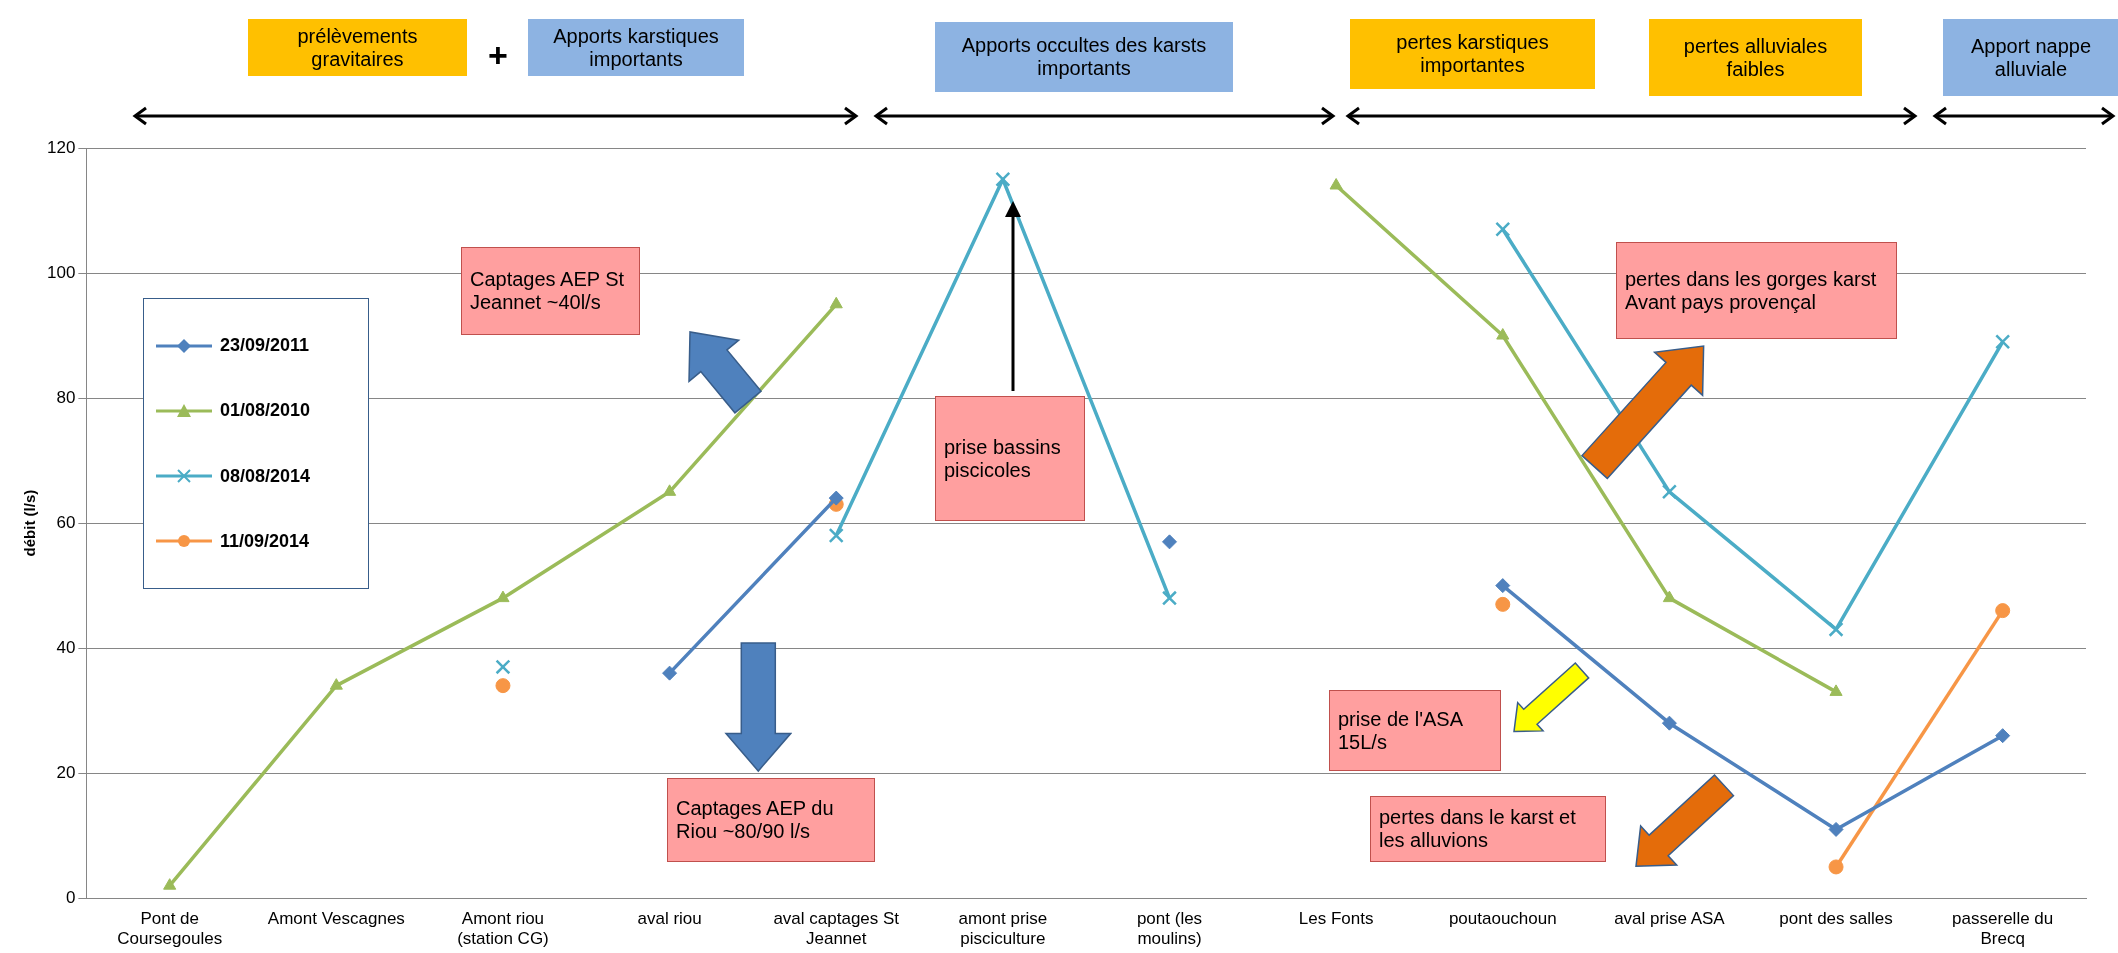 This screenshot has height=953, width=2118. I want to click on y-tick-label: 20, so click(66, 772).